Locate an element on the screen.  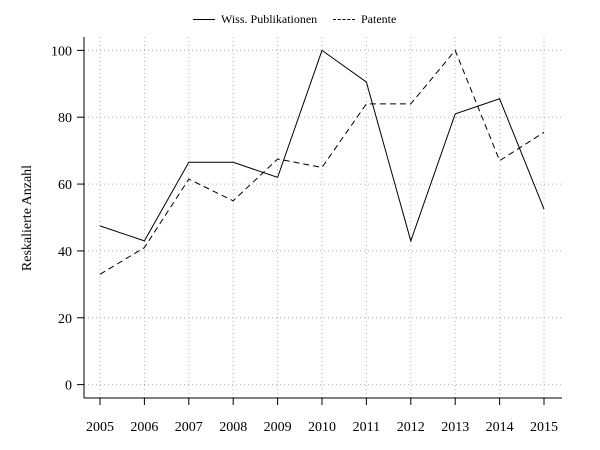
x-tick-label: 2015 is located at coordinates (544, 427).